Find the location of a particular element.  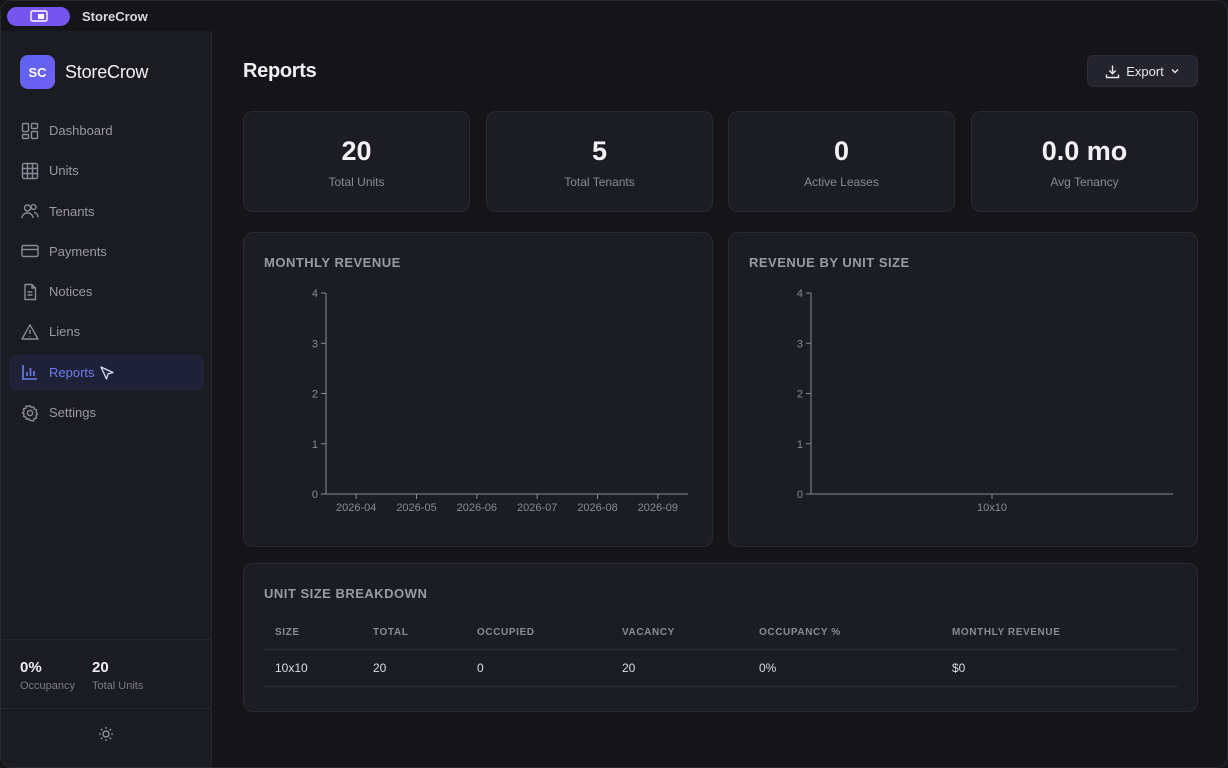

kpi-active-leases: 0 Active Leases is located at coordinates (841, 161).